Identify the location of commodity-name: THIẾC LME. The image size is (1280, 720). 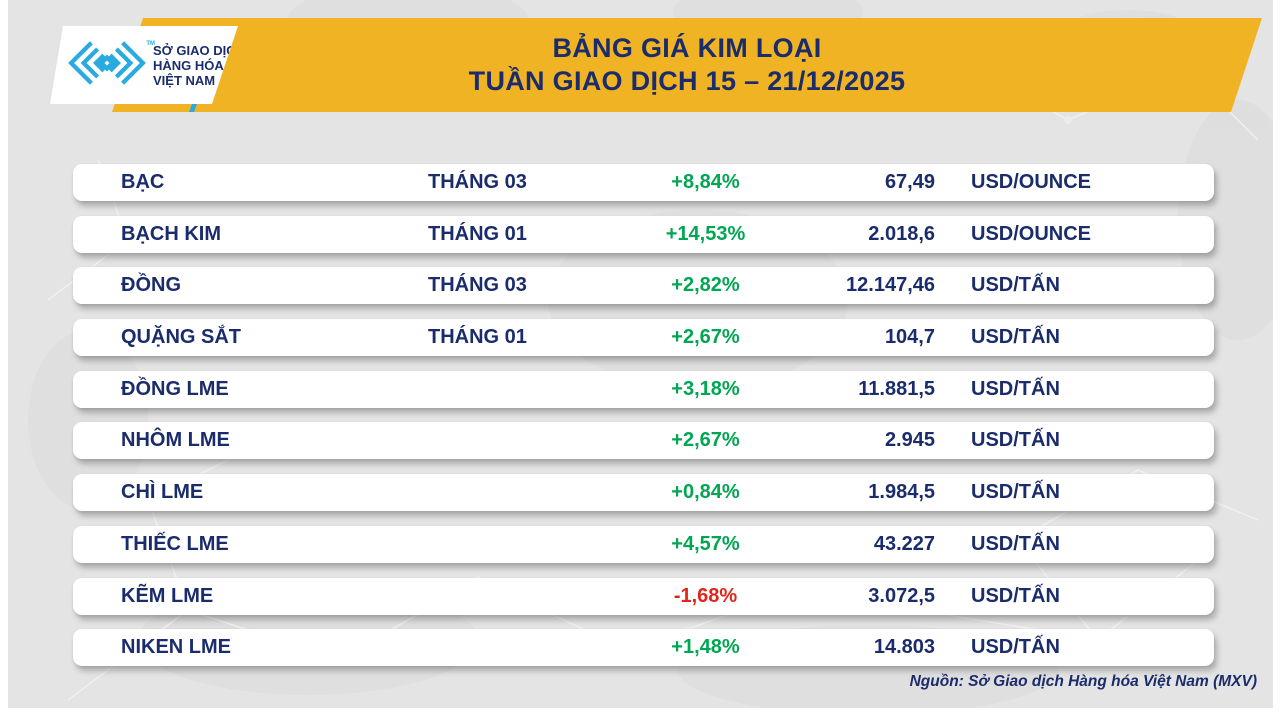
(175, 543).